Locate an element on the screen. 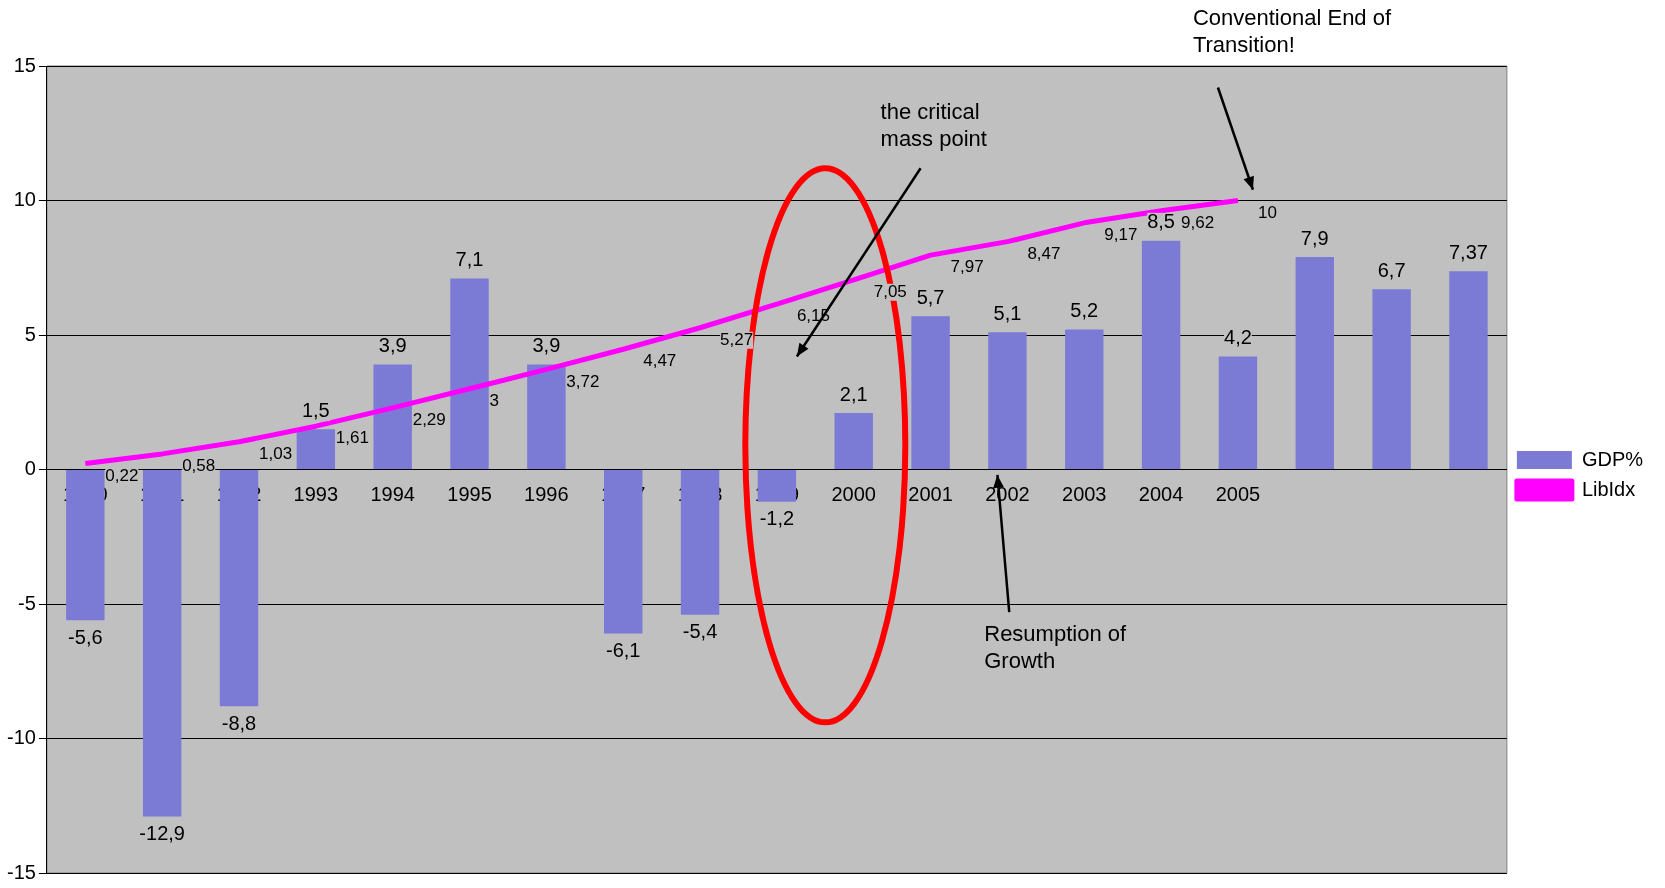 This screenshot has height=888, width=1665. x-tick-label: 1994 is located at coordinates (392, 494).